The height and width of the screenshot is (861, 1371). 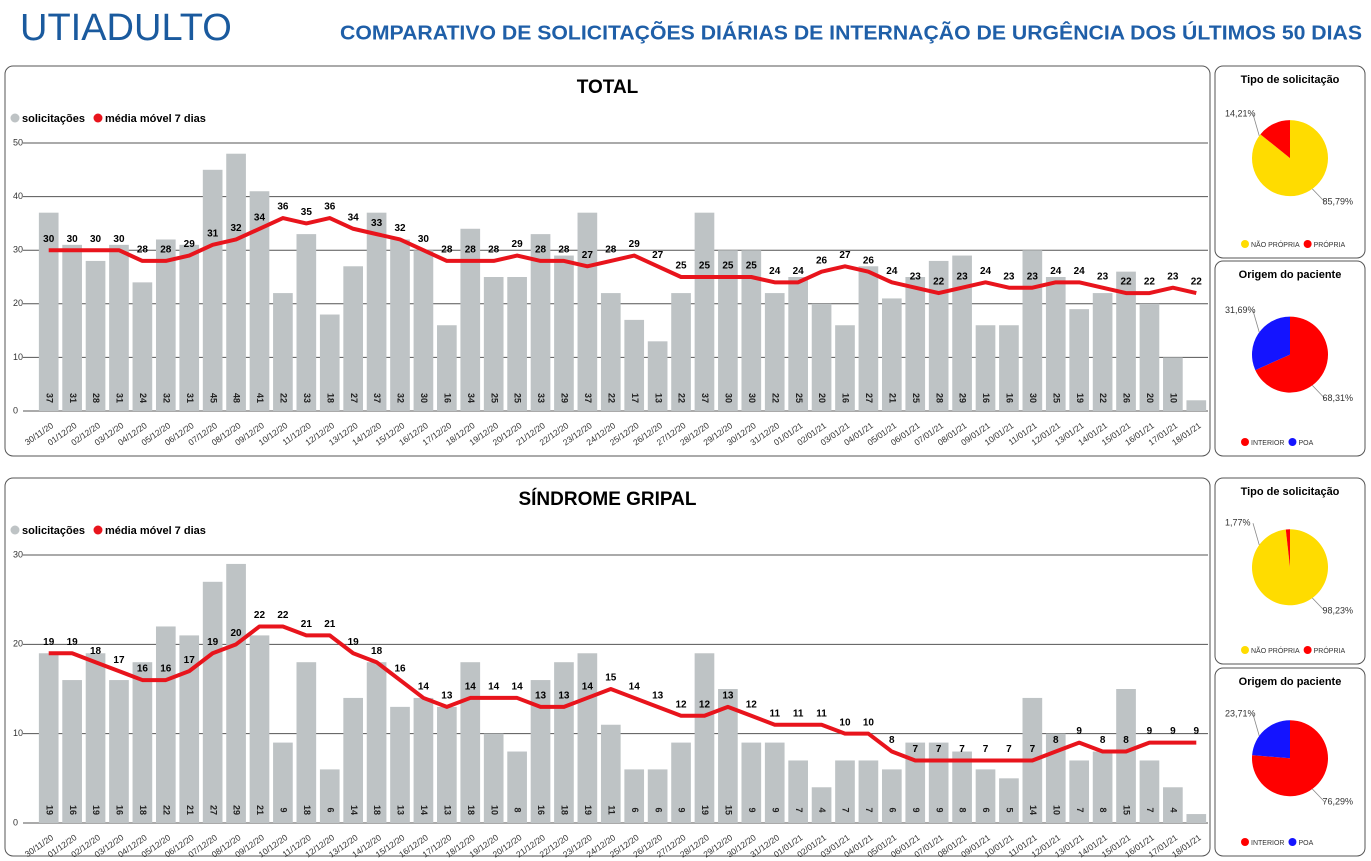 What do you see at coordinates (237, 810) in the screenshot?
I see `bar-value-label: 29` at bounding box center [237, 810].